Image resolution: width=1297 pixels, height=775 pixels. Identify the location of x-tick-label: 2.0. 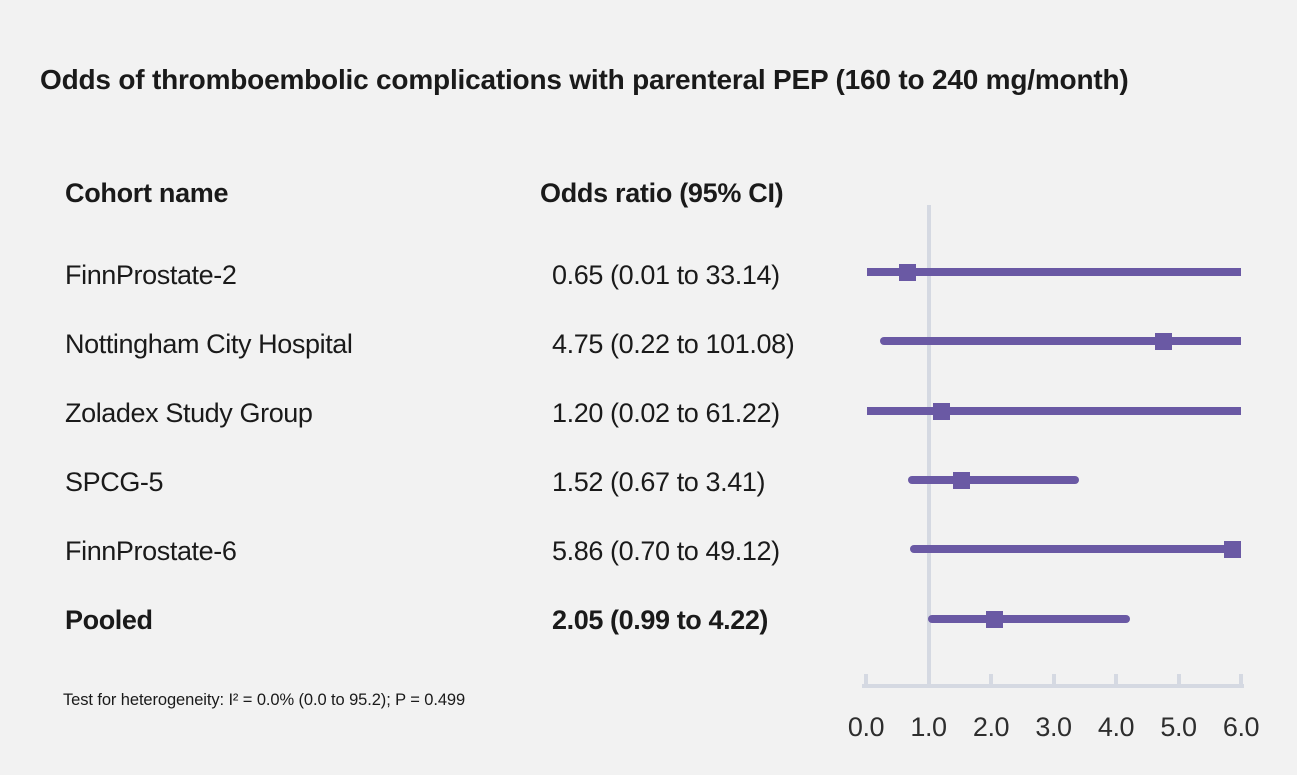
(991, 727).